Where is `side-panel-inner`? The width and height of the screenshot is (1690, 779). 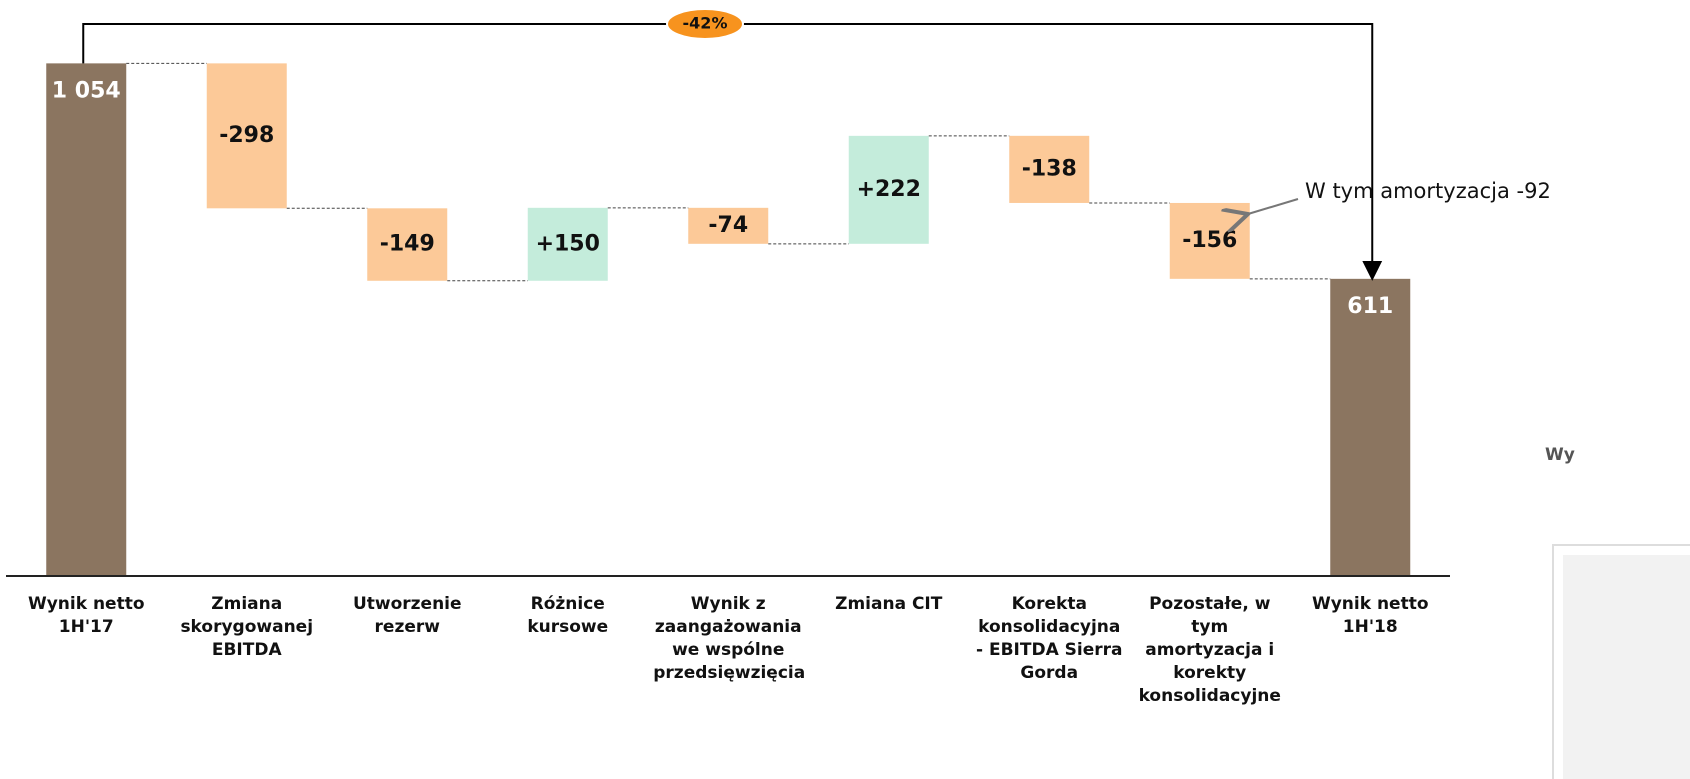 side-panel-inner is located at coordinates (1626, 667).